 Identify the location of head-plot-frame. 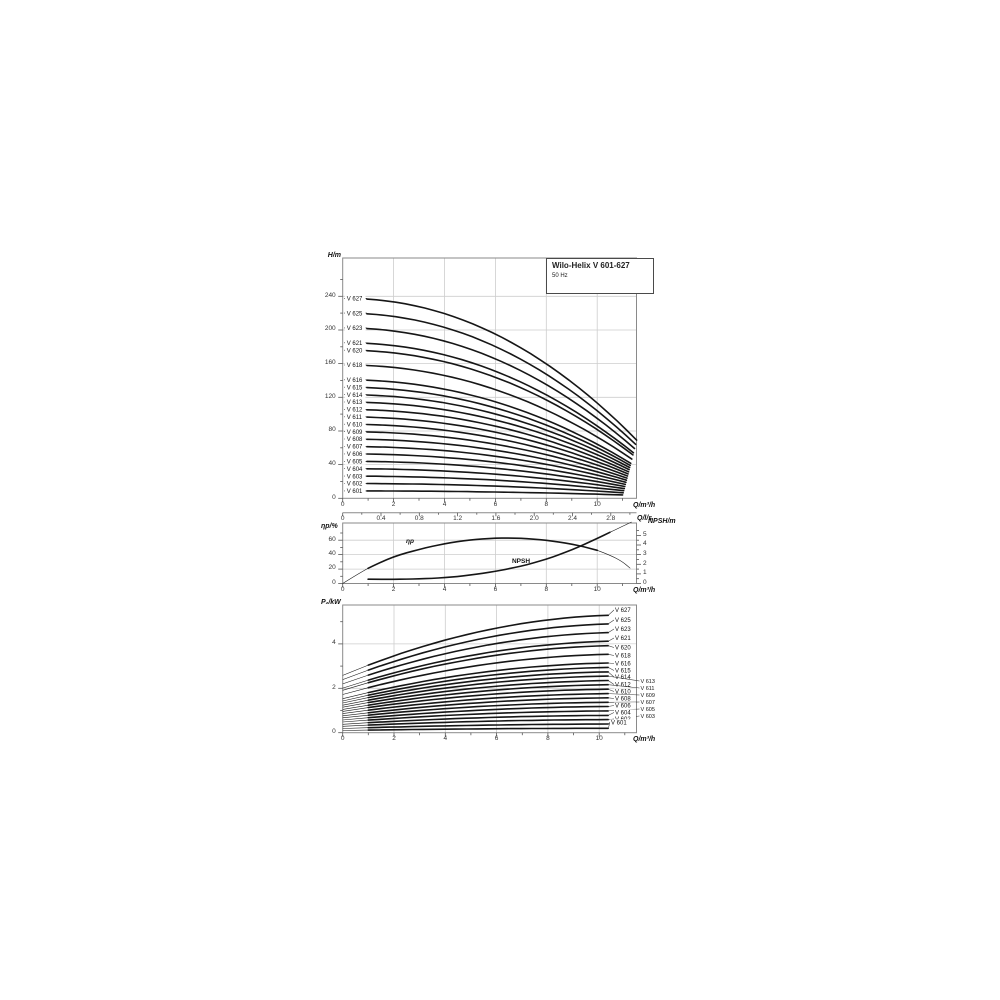
(489, 378).